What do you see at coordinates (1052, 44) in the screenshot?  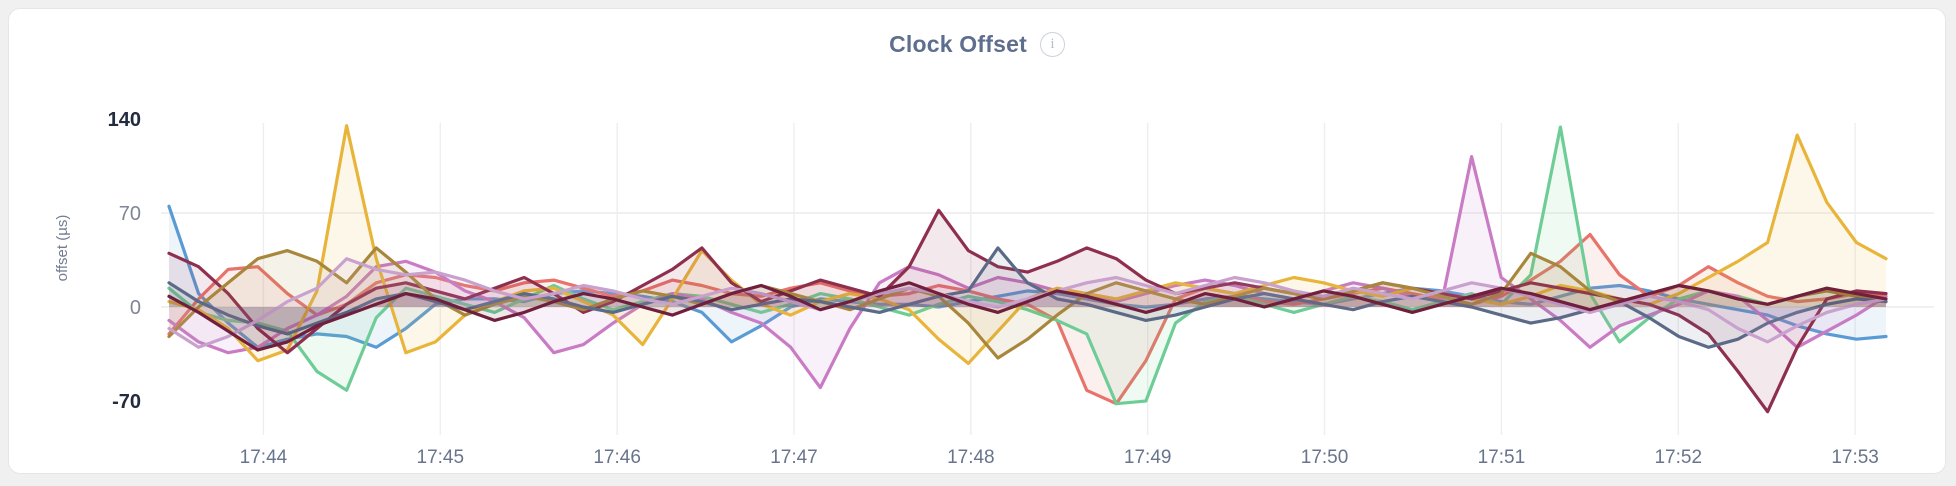 I see `info-icon: i` at bounding box center [1052, 44].